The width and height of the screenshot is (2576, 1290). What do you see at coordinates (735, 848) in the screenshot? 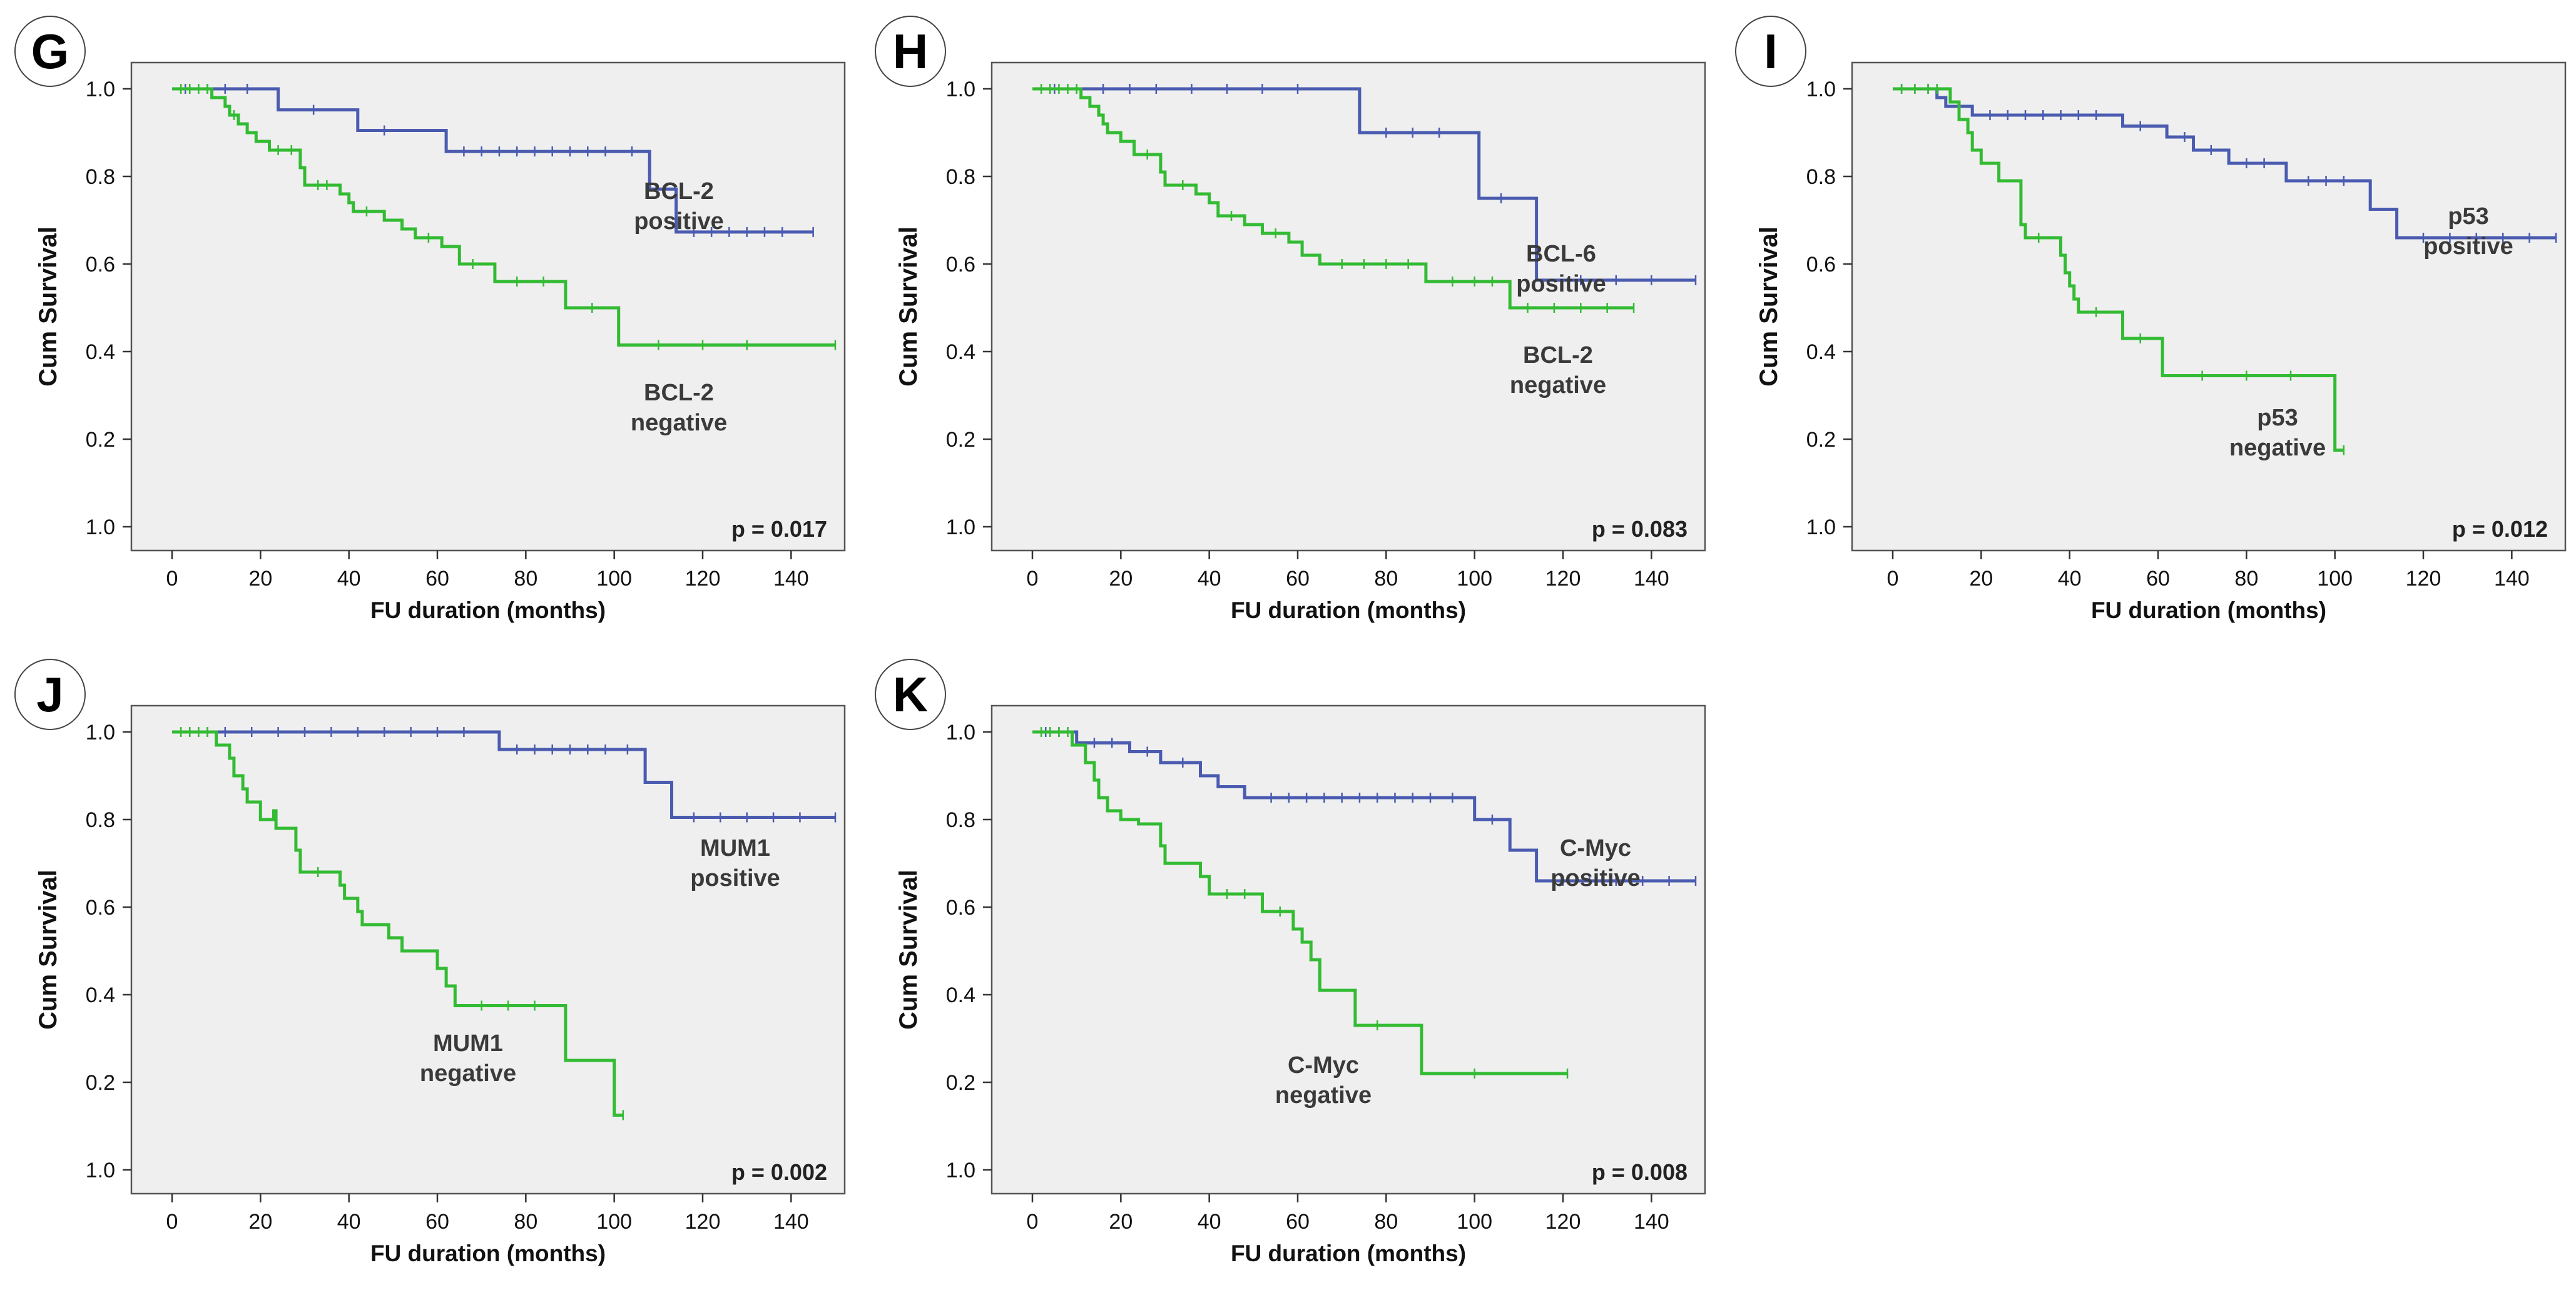
I see `curve-label-positive: MUM1` at bounding box center [735, 848].